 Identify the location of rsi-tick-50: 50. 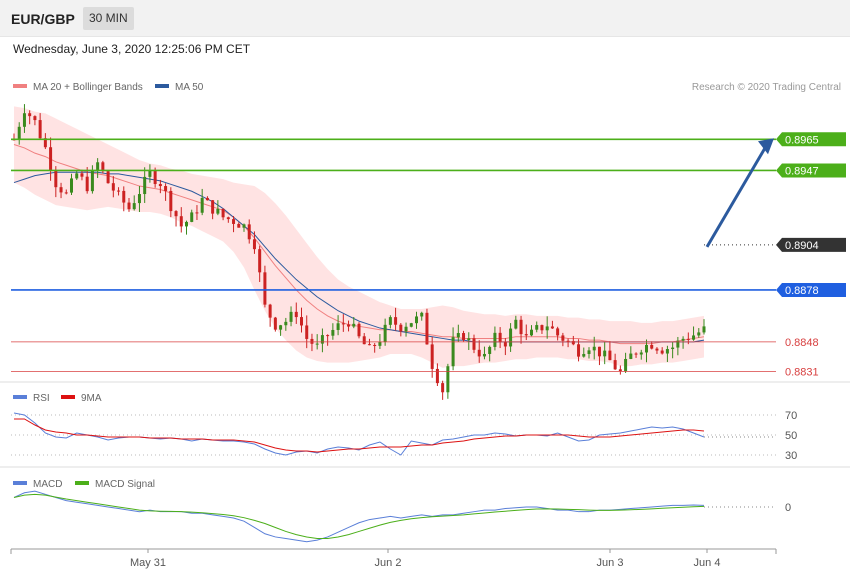
(791, 436).